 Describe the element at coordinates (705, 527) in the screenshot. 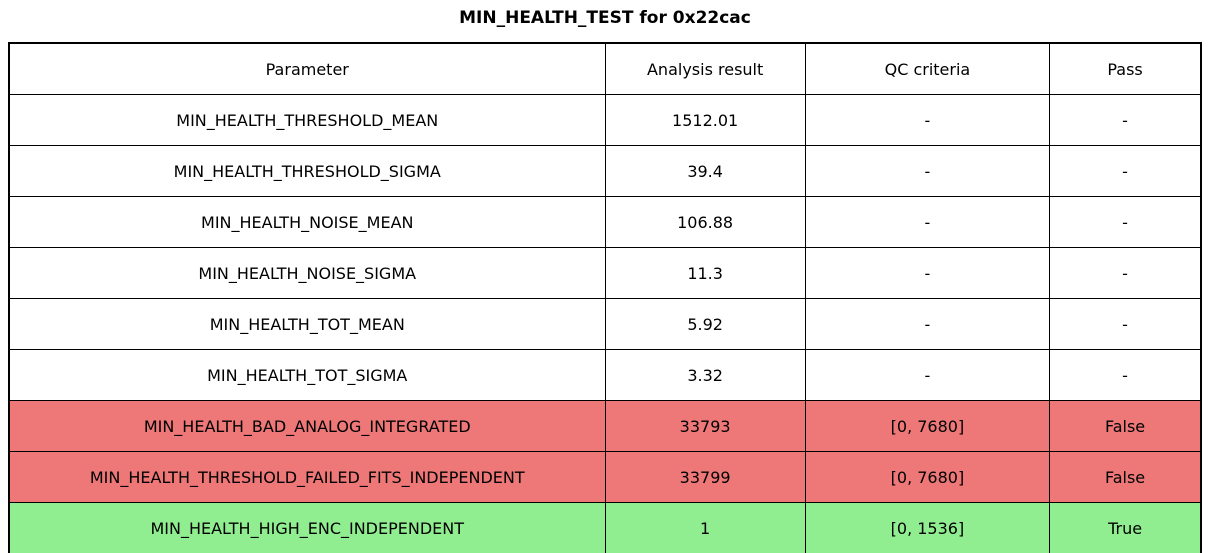

I see `result-cell: 1` at that location.